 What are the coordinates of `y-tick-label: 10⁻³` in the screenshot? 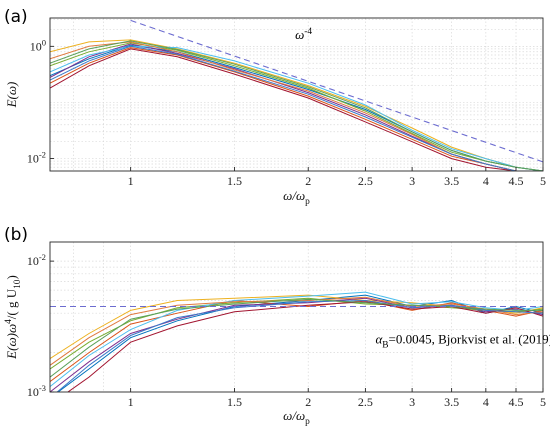 It's located at (36, 391).